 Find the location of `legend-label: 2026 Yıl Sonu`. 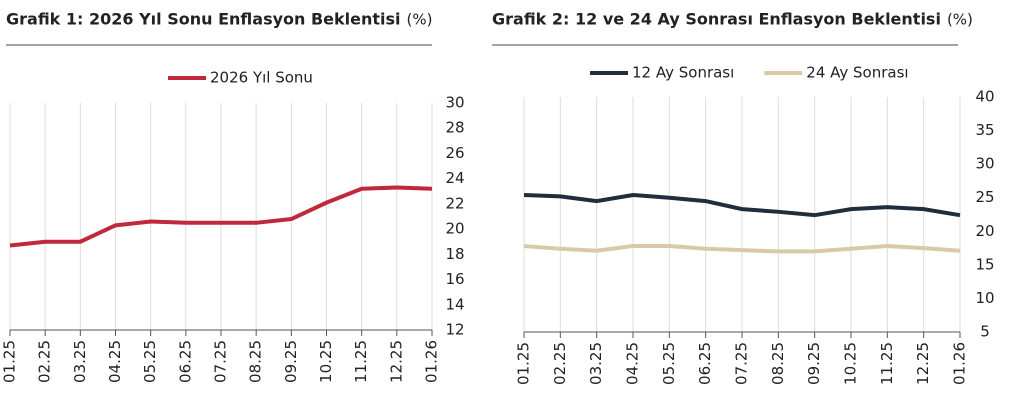

legend-label: 2026 Yıl Sonu is located at coordinates (261, 78).